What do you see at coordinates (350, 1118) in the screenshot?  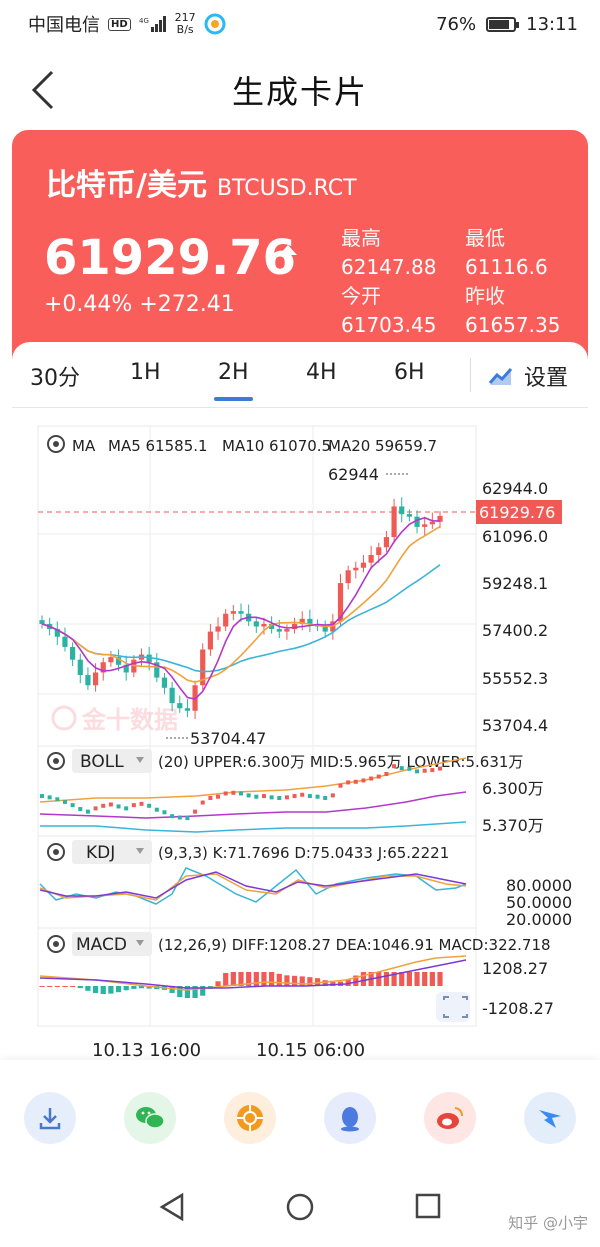 I see `qq-button` at bounding box center [350, 1118].